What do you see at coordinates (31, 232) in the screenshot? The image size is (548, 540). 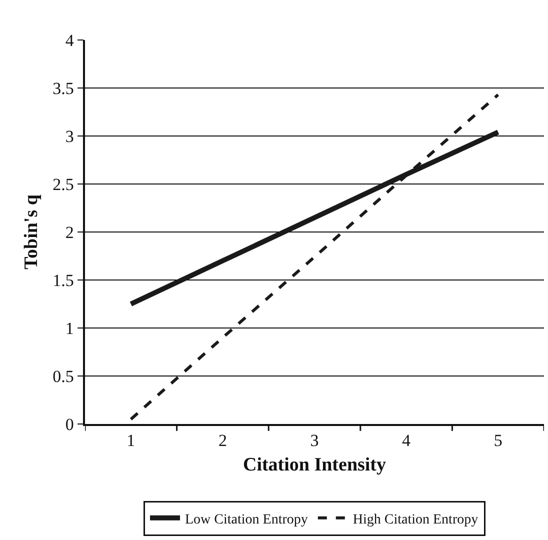 I see `y-axis-title: Tobin's q` at bounding box center [31, 232].